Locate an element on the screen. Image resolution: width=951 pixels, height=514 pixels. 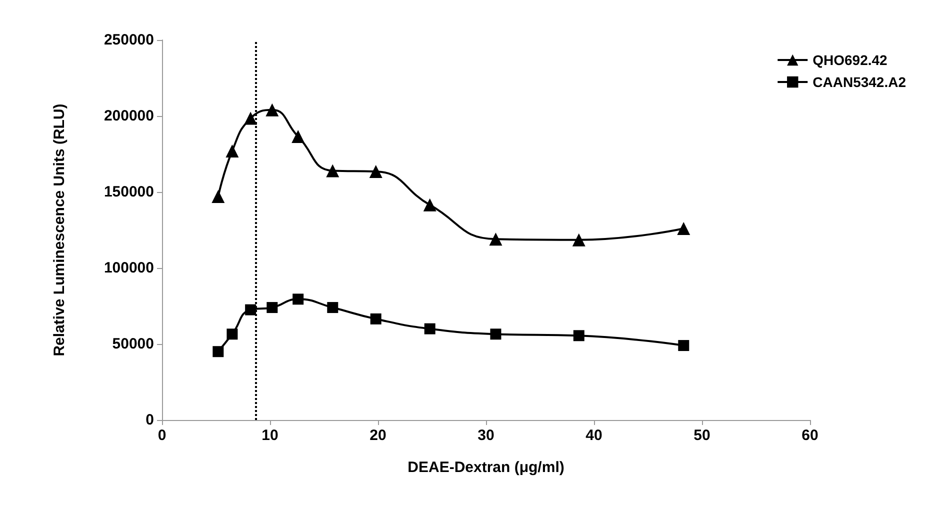
legend-label: CAAN5342.A2 is located at coordinates (859, 82).